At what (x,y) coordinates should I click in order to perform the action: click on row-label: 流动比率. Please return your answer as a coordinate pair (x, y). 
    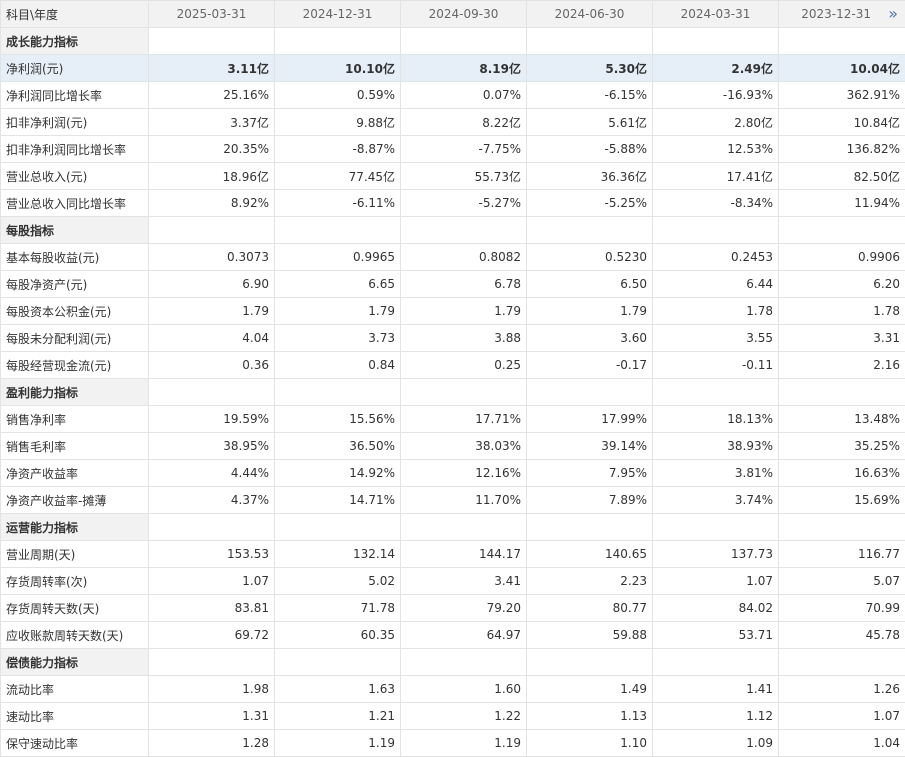
    Looking at the image, I should click on (75, 689).